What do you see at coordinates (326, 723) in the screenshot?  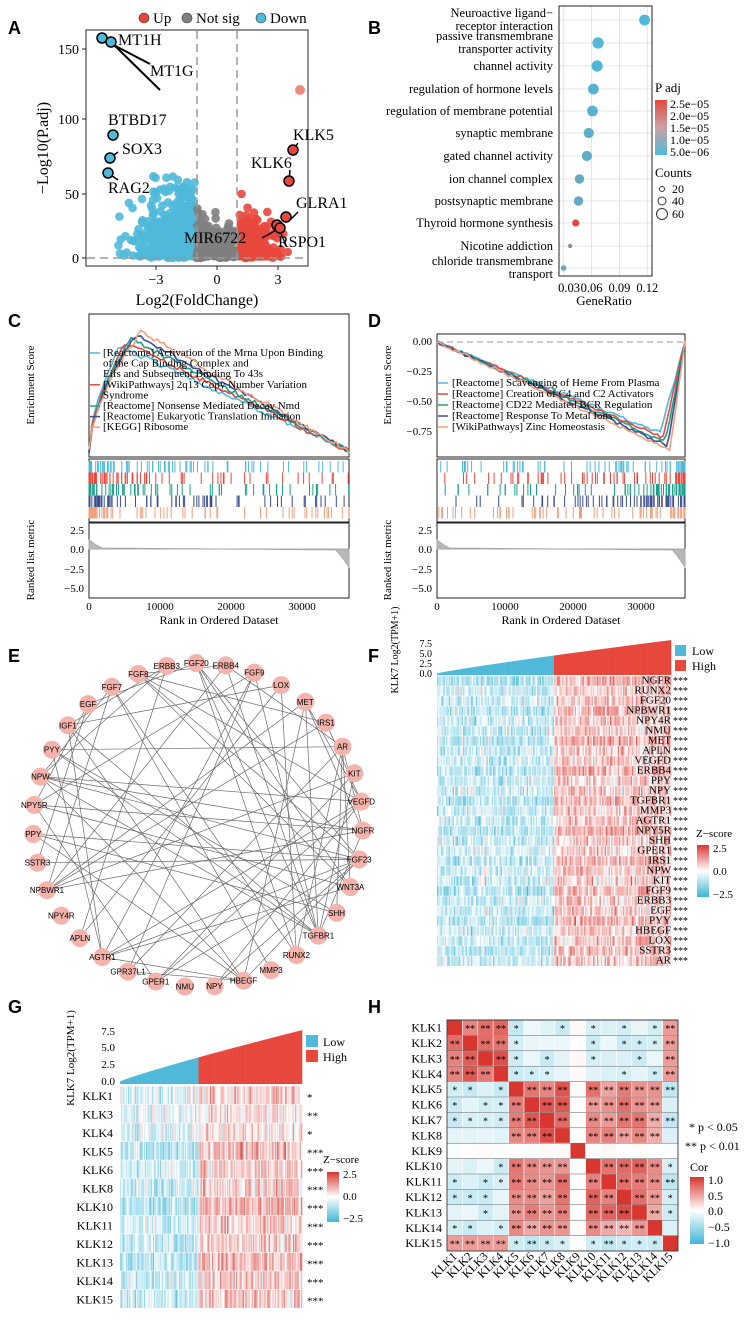 I see `network-node-label: IRS1` at bounding box center [326, 723].